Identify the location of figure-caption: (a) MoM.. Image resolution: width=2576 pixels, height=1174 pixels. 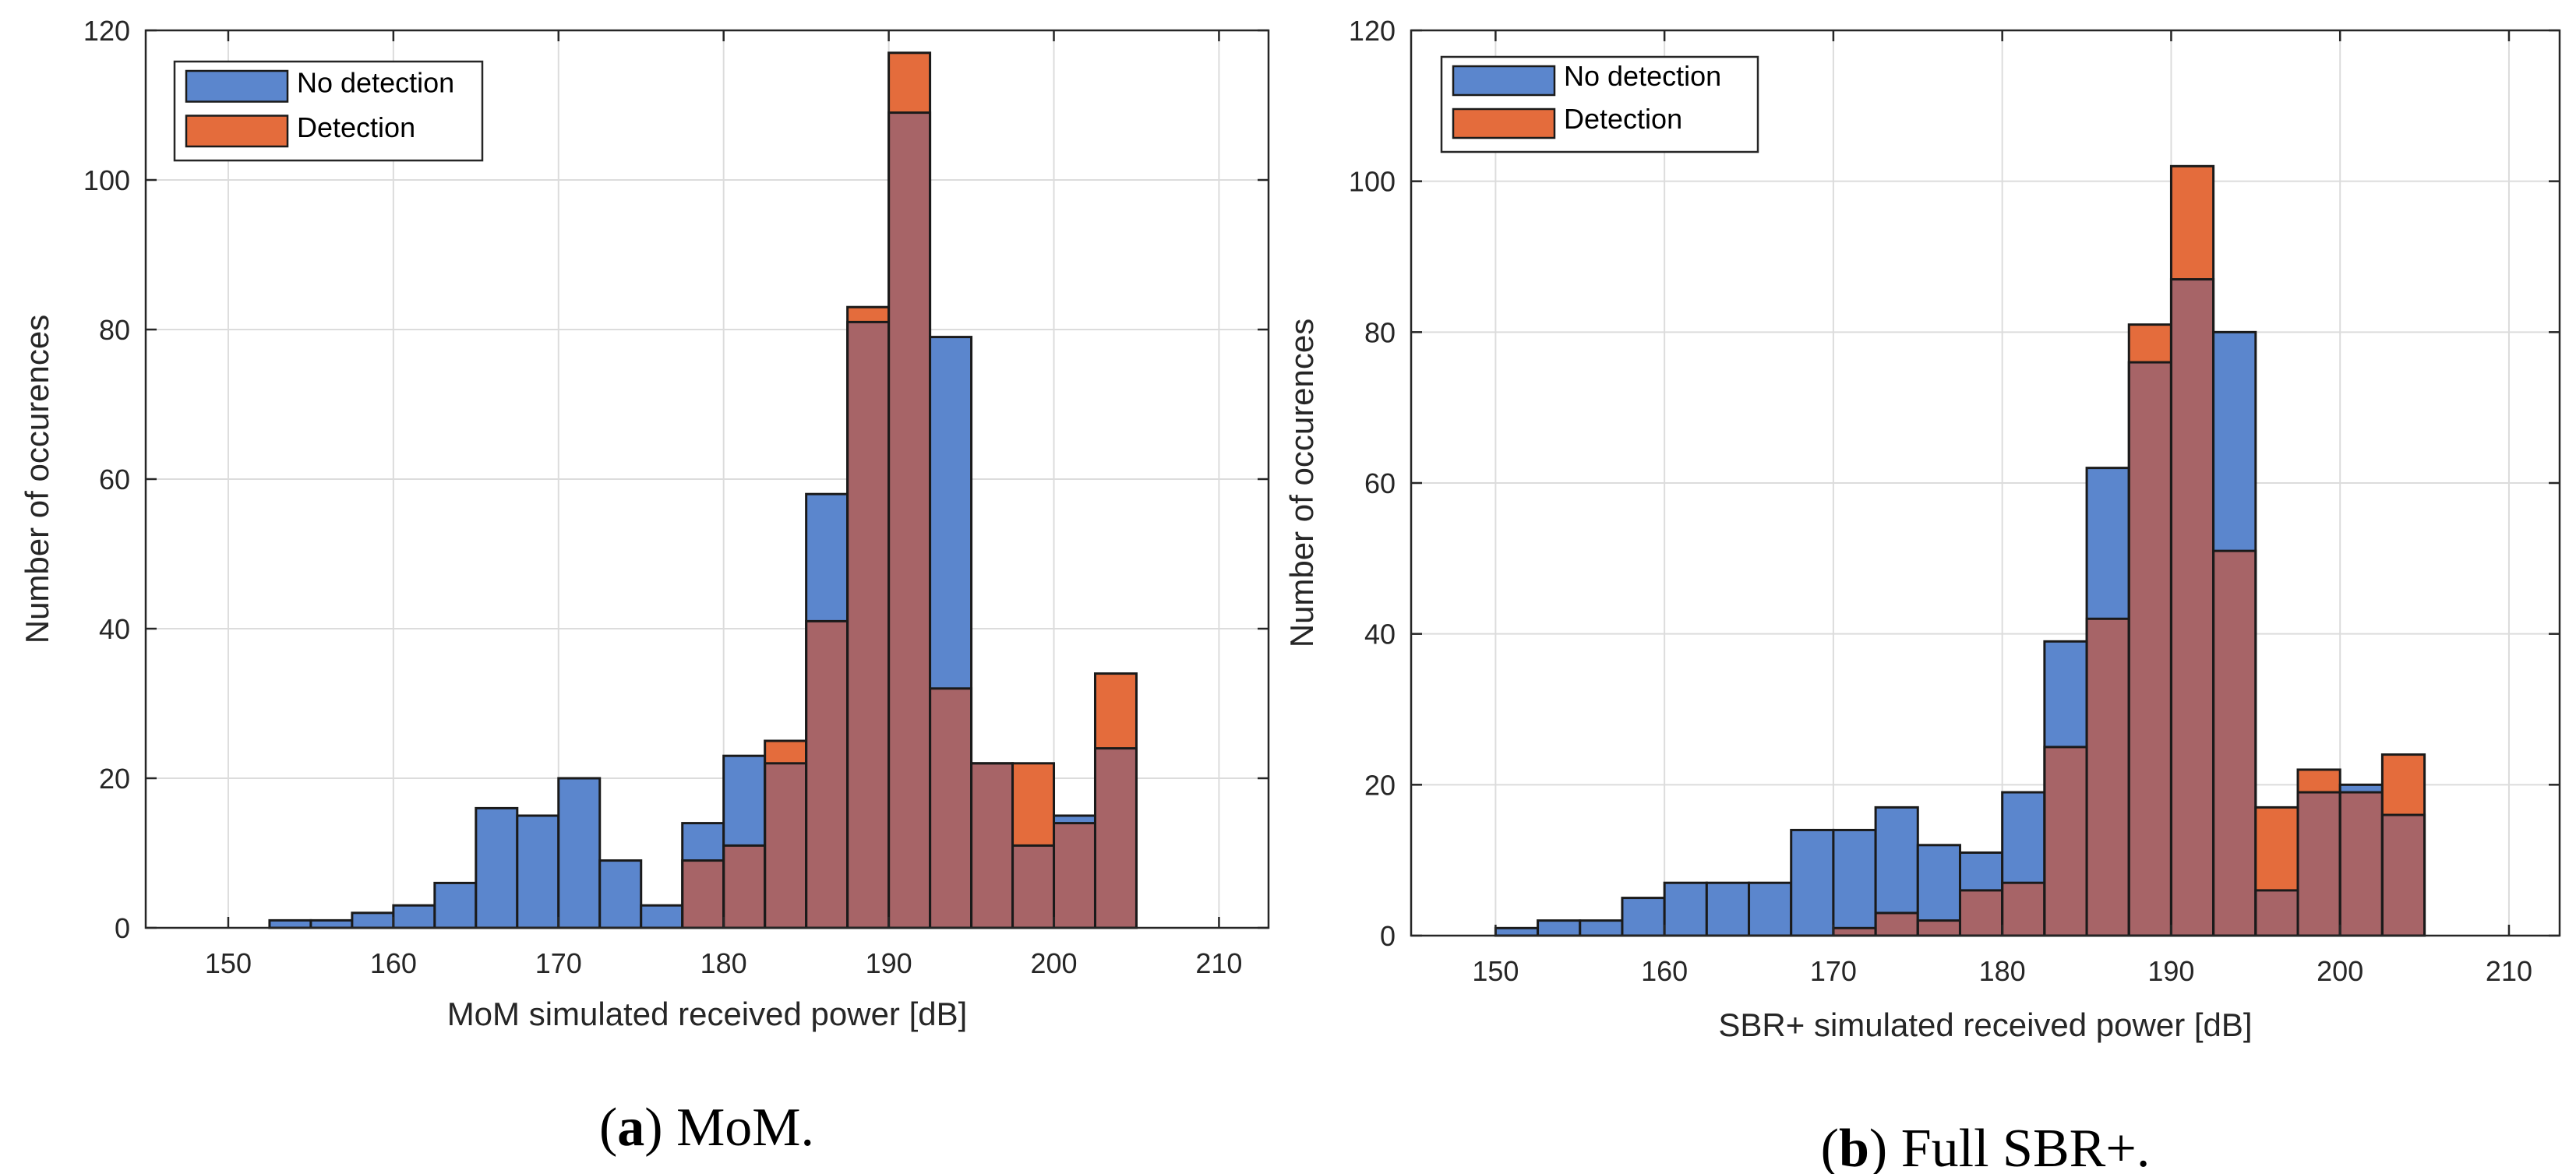
(706, 1128).